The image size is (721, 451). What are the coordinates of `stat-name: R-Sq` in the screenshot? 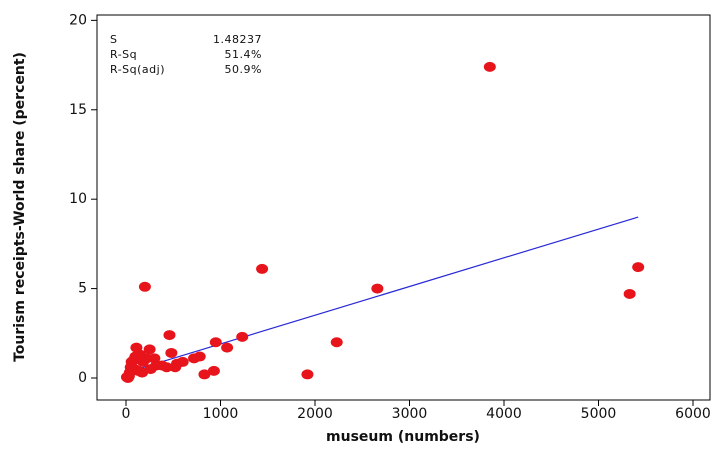 It's located at (123, 54).